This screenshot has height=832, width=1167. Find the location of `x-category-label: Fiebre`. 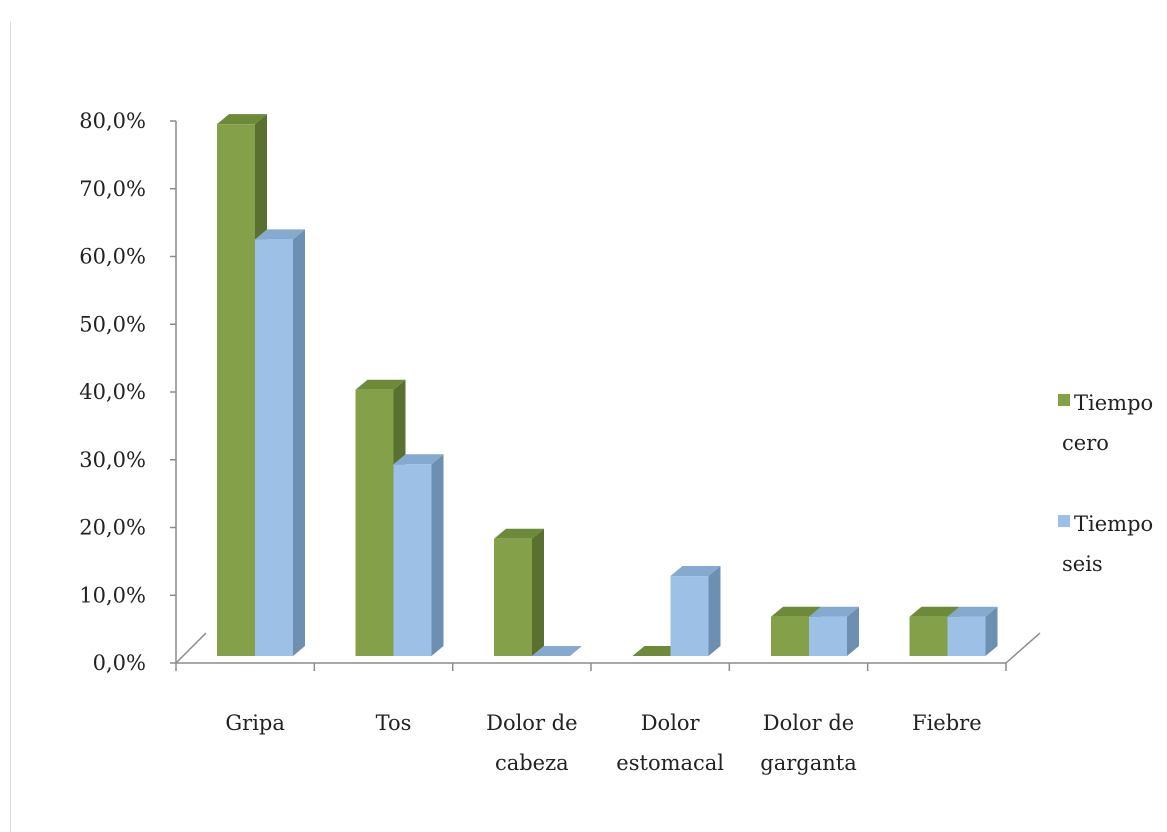

x-category-label: Fiebre is located at coordinates (947, 723).